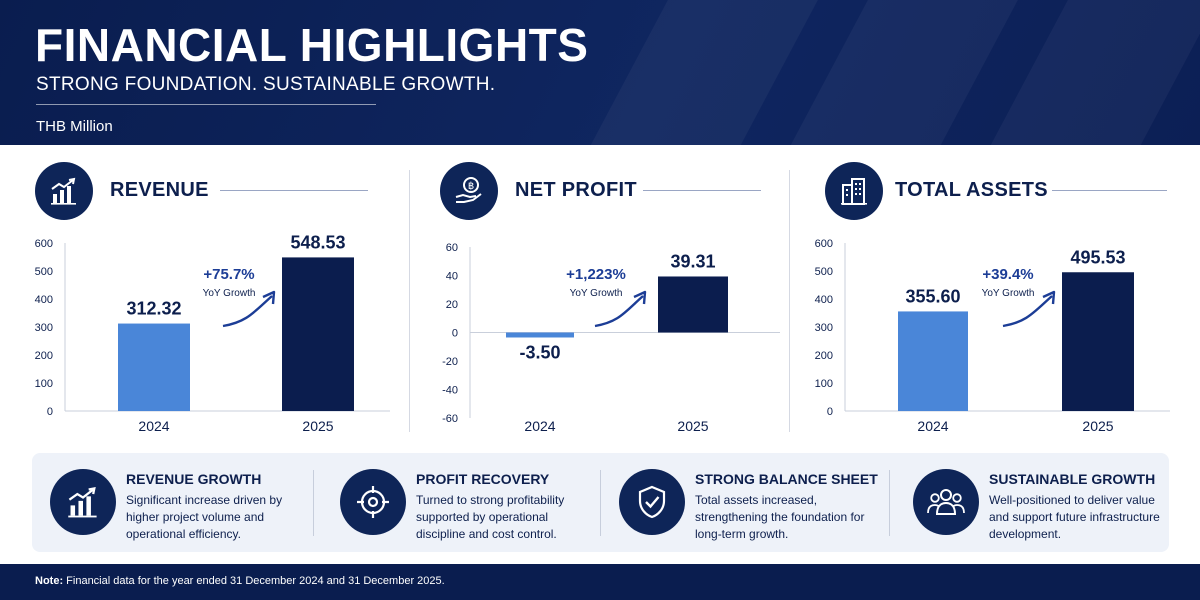 The image size is (1200, 600). Describe the element at coordinates (312, 45) in the screenshot. I see `page-title: FINANCIAL HIGHLIGHTS` at that location.